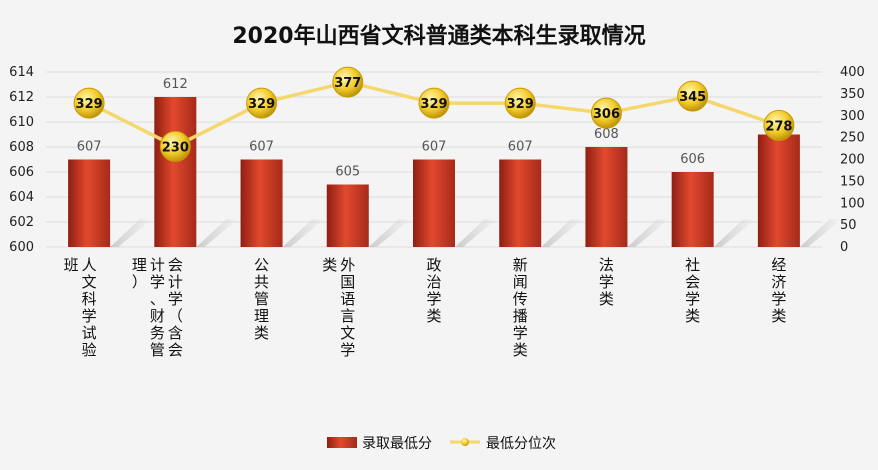 The image size is (878, 470). What do you see at coordinates (21, 172) in the screenshot?
I see `y-left-tick-label: 606` at bounding box center [21, 172].